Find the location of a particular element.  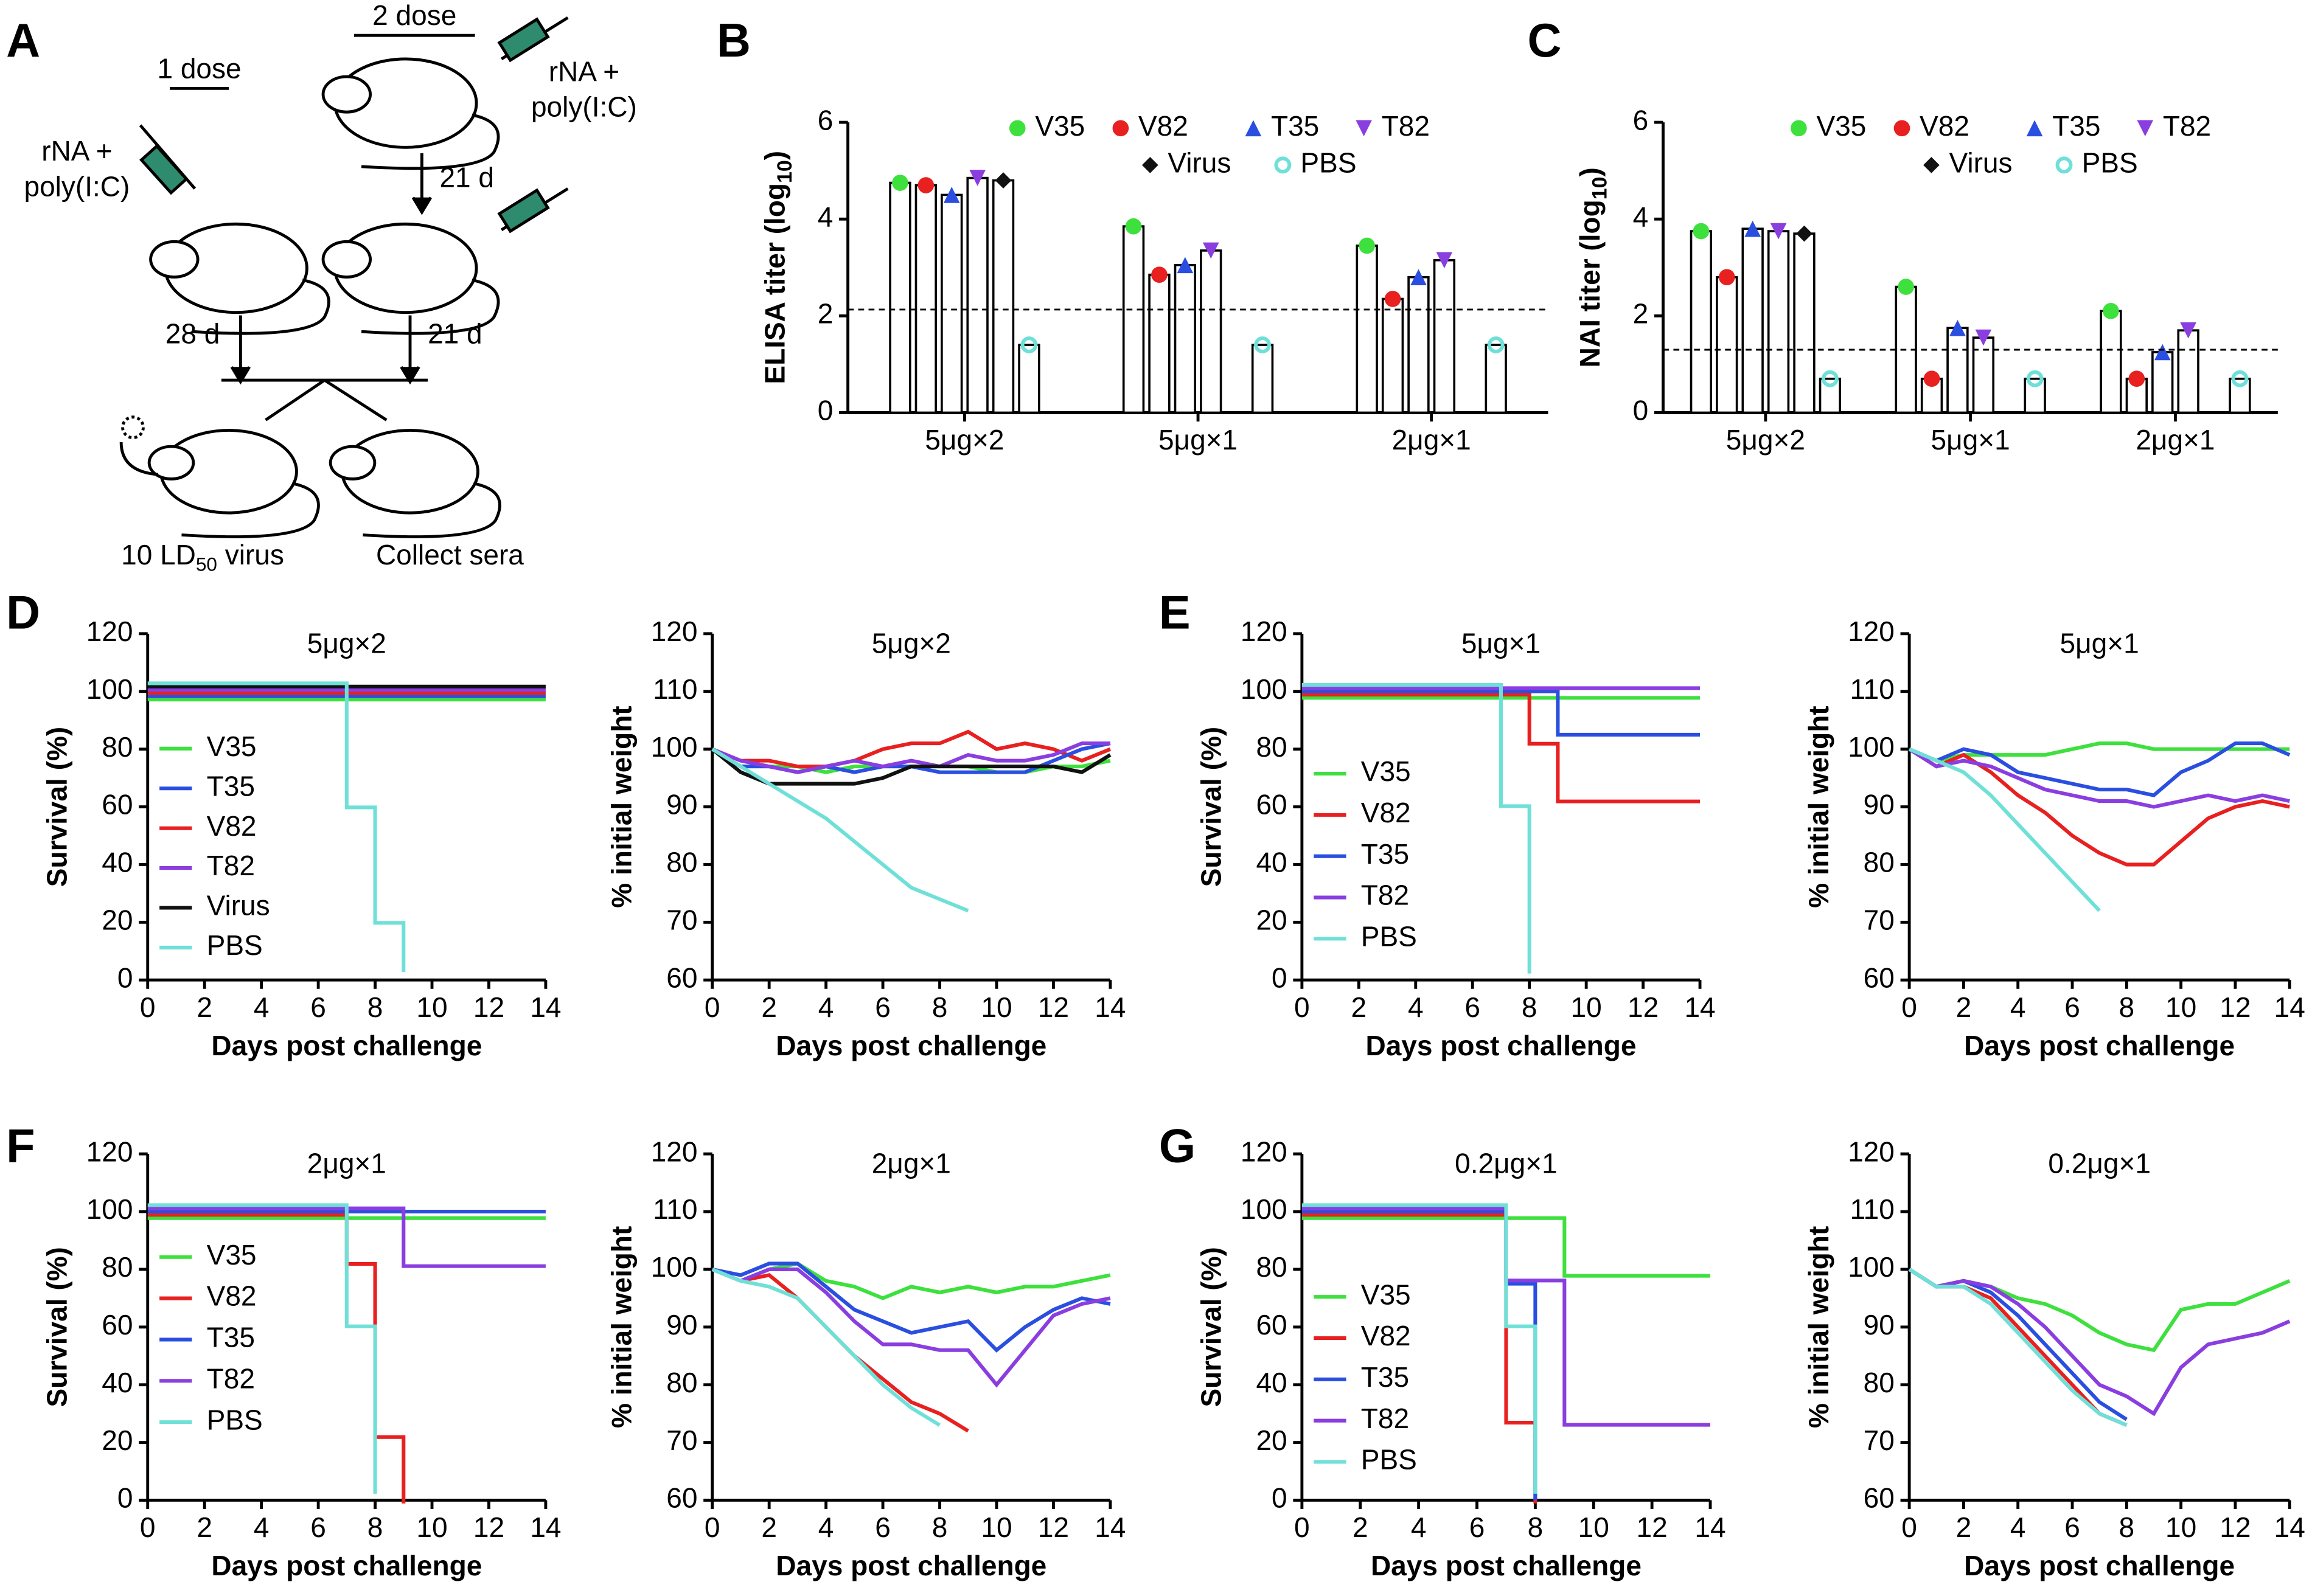

y-tick-label: 0 is located at coordinates (1641, 410).